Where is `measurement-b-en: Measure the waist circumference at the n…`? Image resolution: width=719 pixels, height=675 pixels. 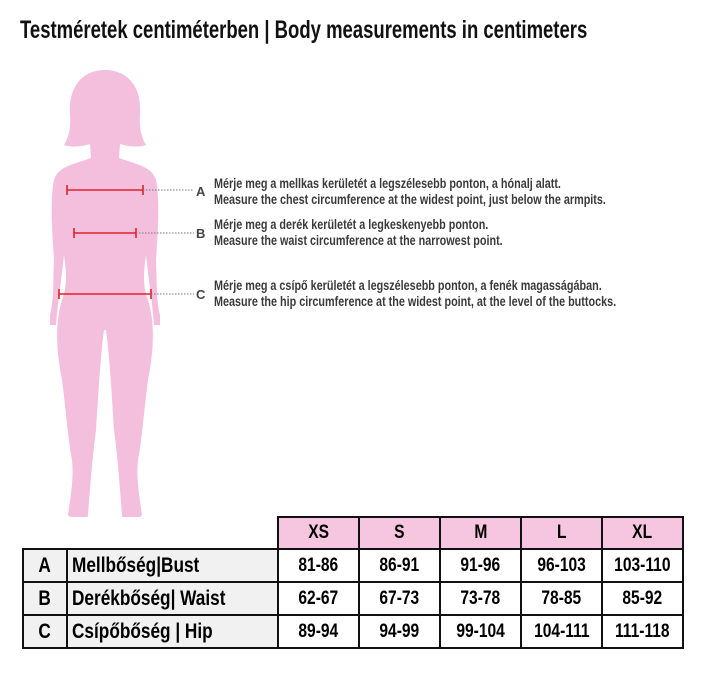 measurement-b-en: Measure the waist circumference at the n… is located at coordinates (358, 240).